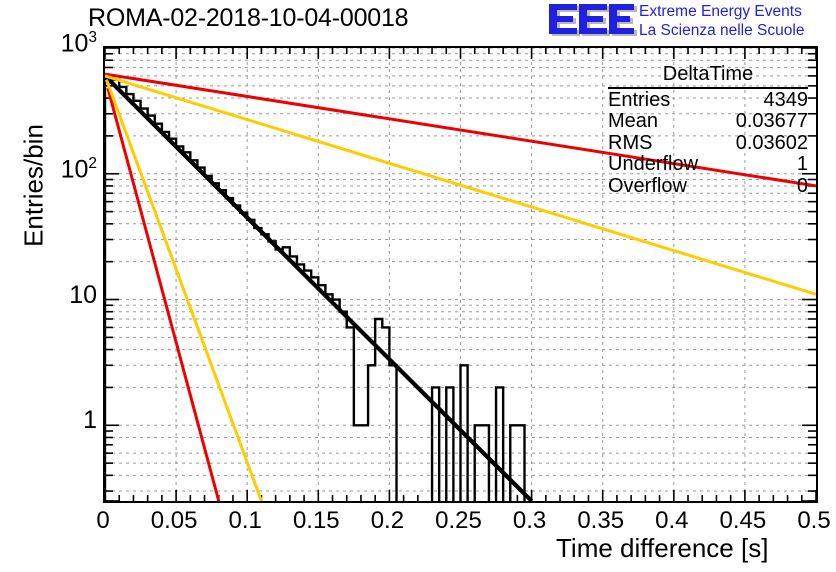 Image resolution: width=836 pixels, height=572 pixels. Describe the element at coordinates (653, 164) in the screenshot. I see `stats-row-label: Underflow` at that location.